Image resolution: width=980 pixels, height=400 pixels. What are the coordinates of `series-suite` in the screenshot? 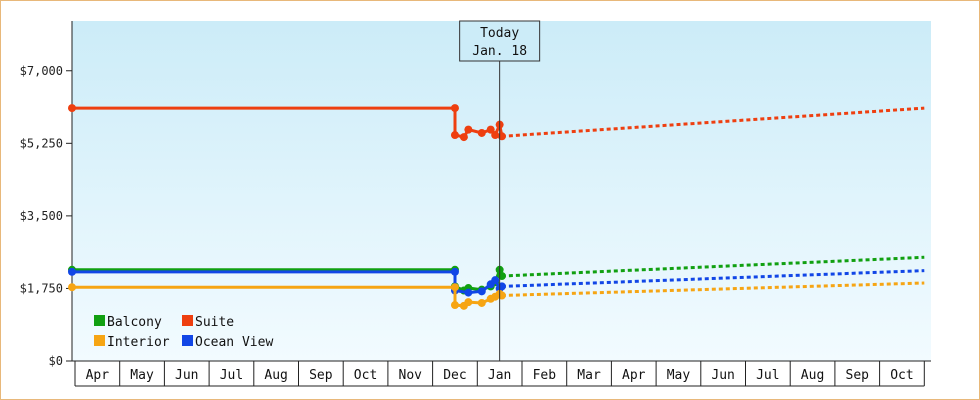 It's located at (496, 123).